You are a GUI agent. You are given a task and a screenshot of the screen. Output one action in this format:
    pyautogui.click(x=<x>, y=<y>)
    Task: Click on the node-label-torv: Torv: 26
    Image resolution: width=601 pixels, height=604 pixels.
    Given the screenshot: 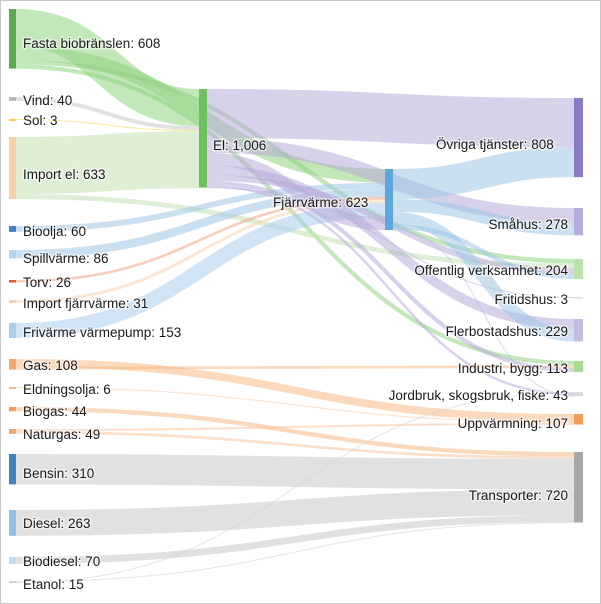 What is the action you would take?
    pyautogui.click(x=47, y=282)
    